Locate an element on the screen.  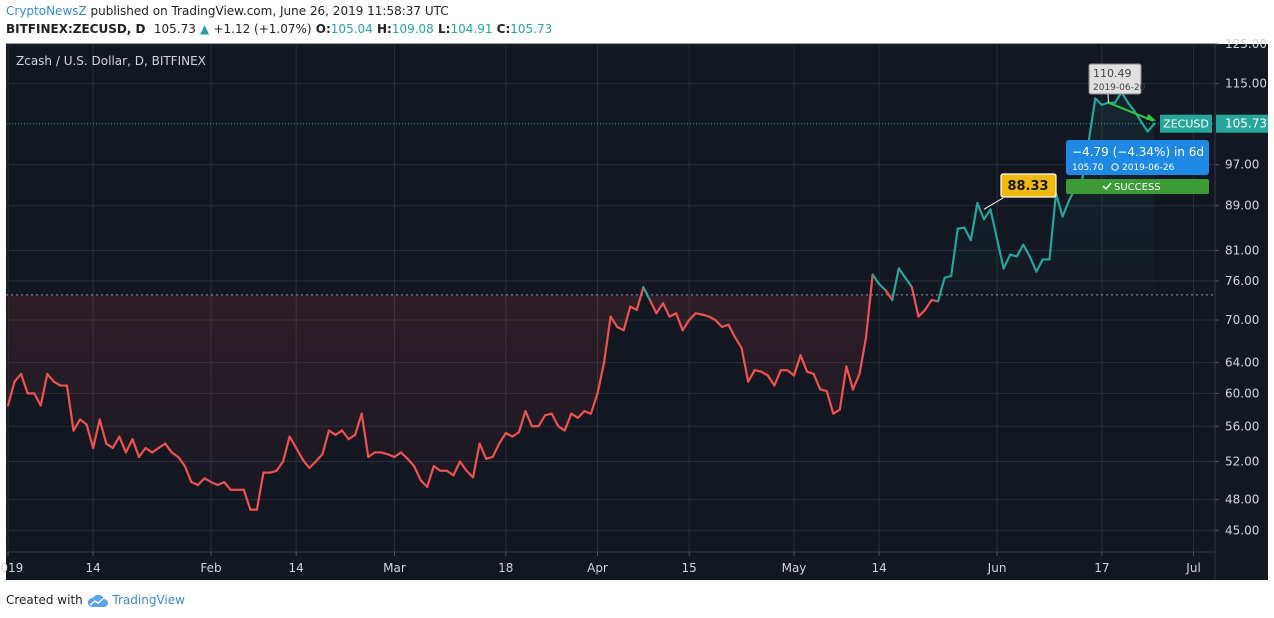
y-tick-label: 60.00 is located at coordinates (1242, 393).